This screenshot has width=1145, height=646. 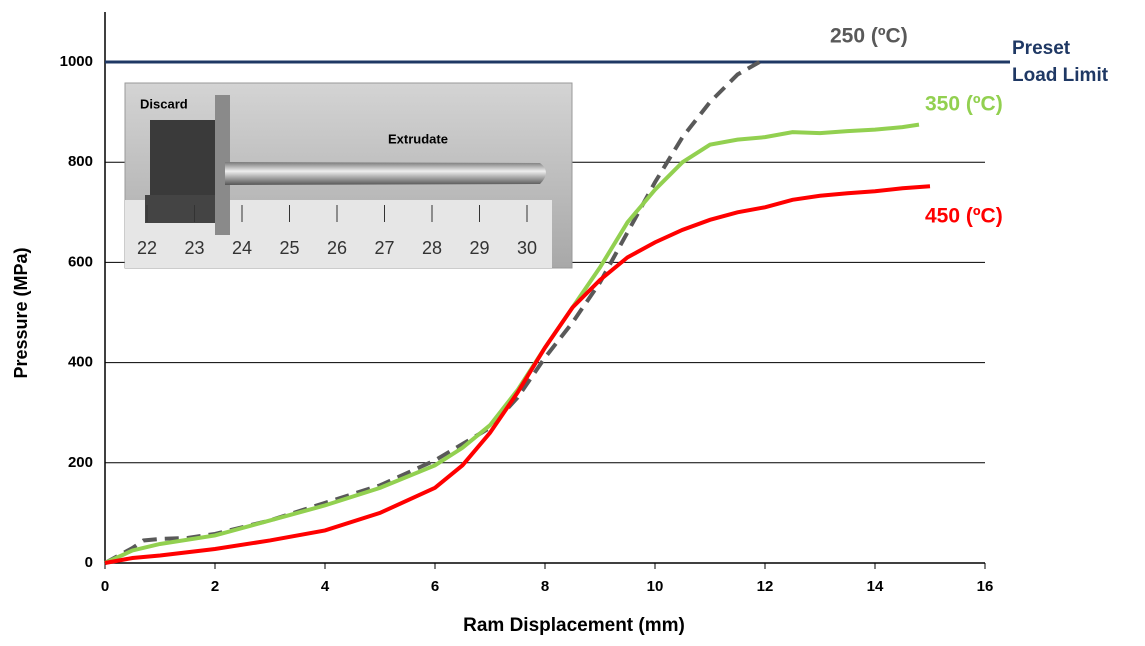 What do you see at coordinates (105, 586) in the screenshot?
I see `x-tick-label: 0` at bounding box center [105, 586].